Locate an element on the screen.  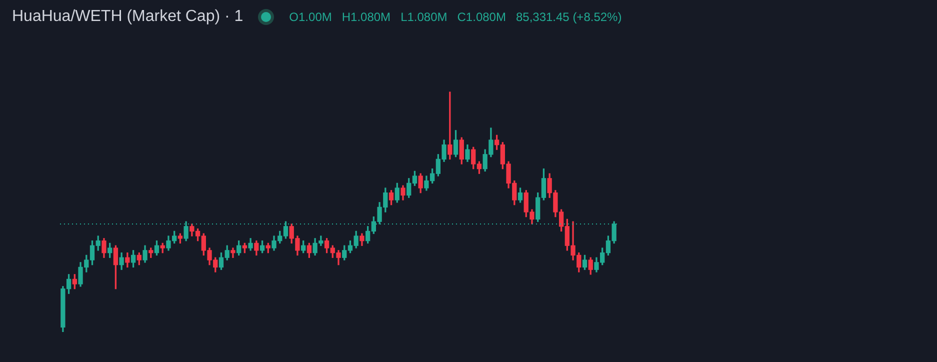
text: C1.080M is located at coordinates (481, 17).